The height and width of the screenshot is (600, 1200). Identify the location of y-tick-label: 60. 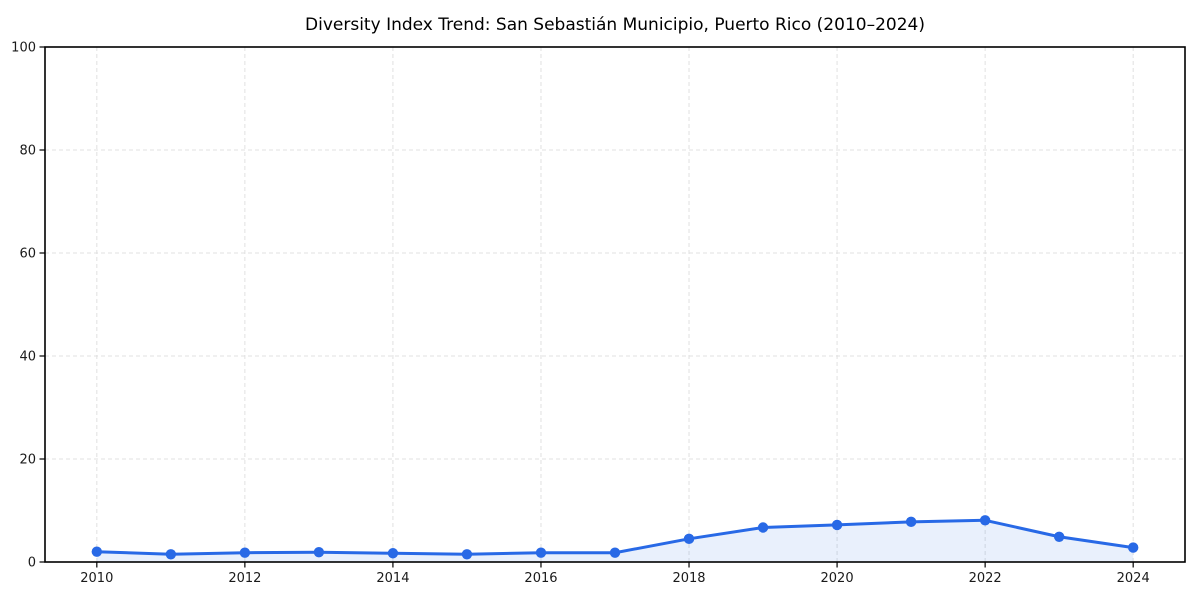
(27, 254).